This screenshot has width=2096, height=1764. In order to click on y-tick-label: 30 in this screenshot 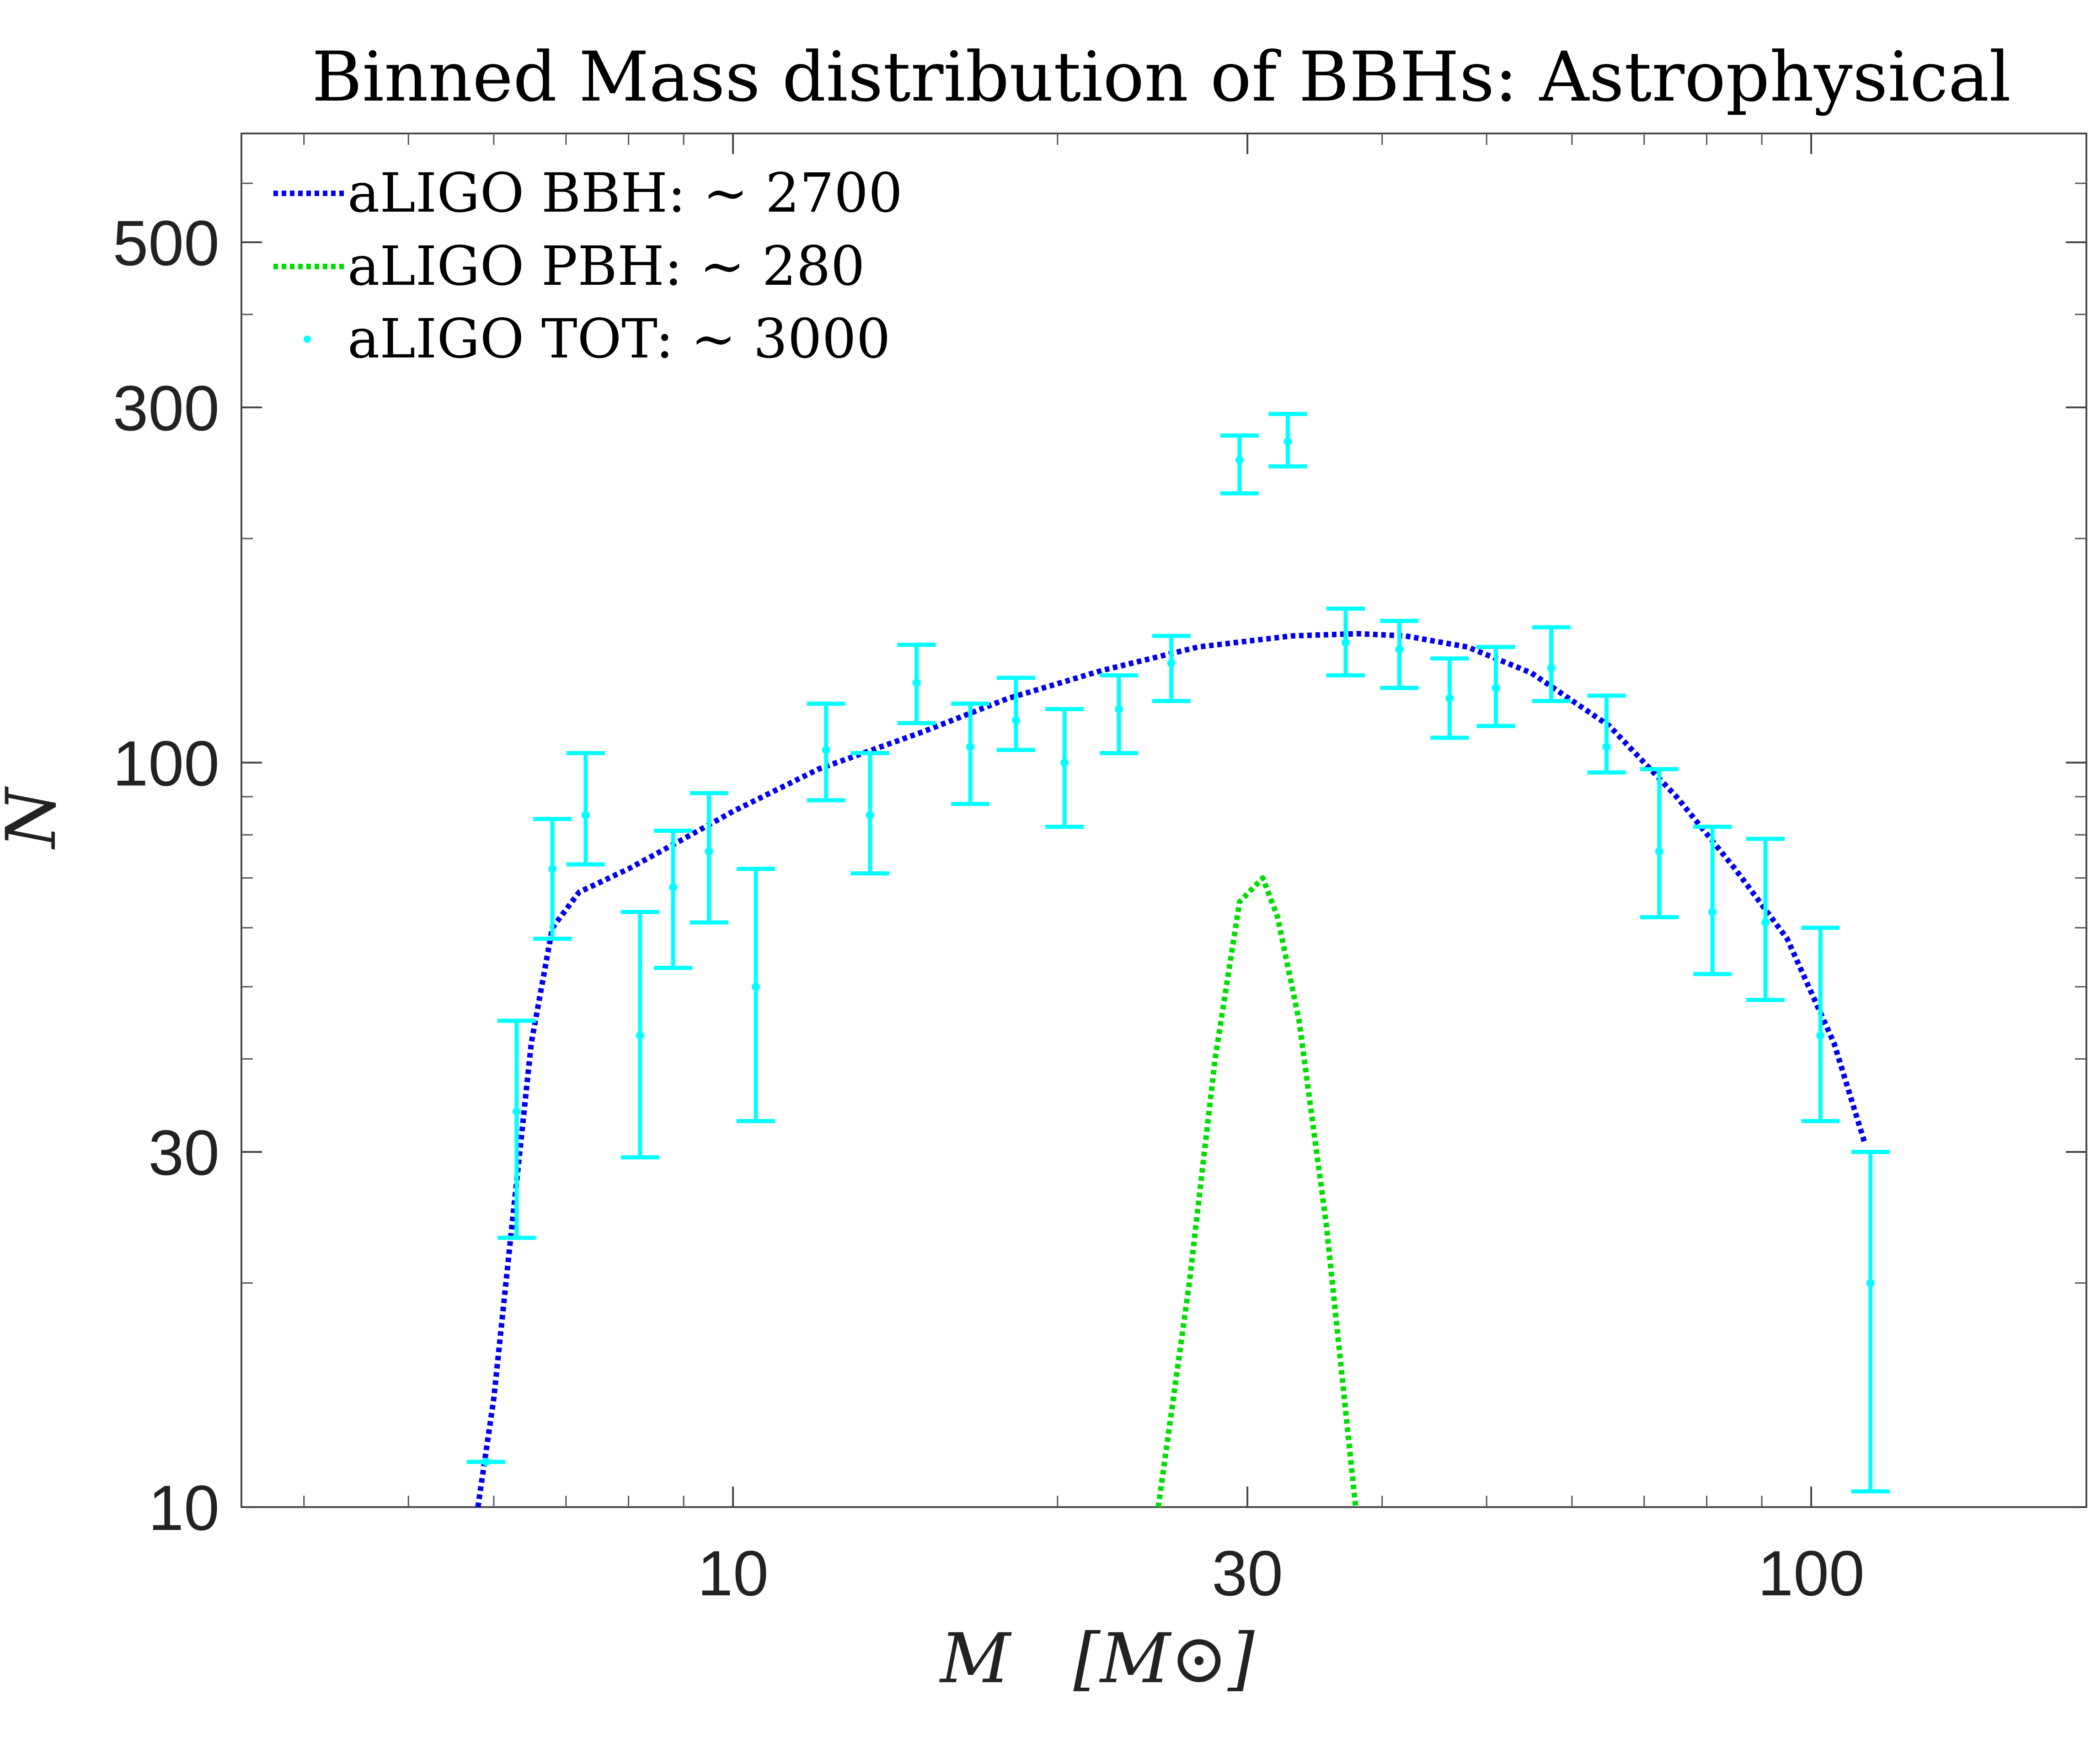, I will do `click(183, 1152)`.